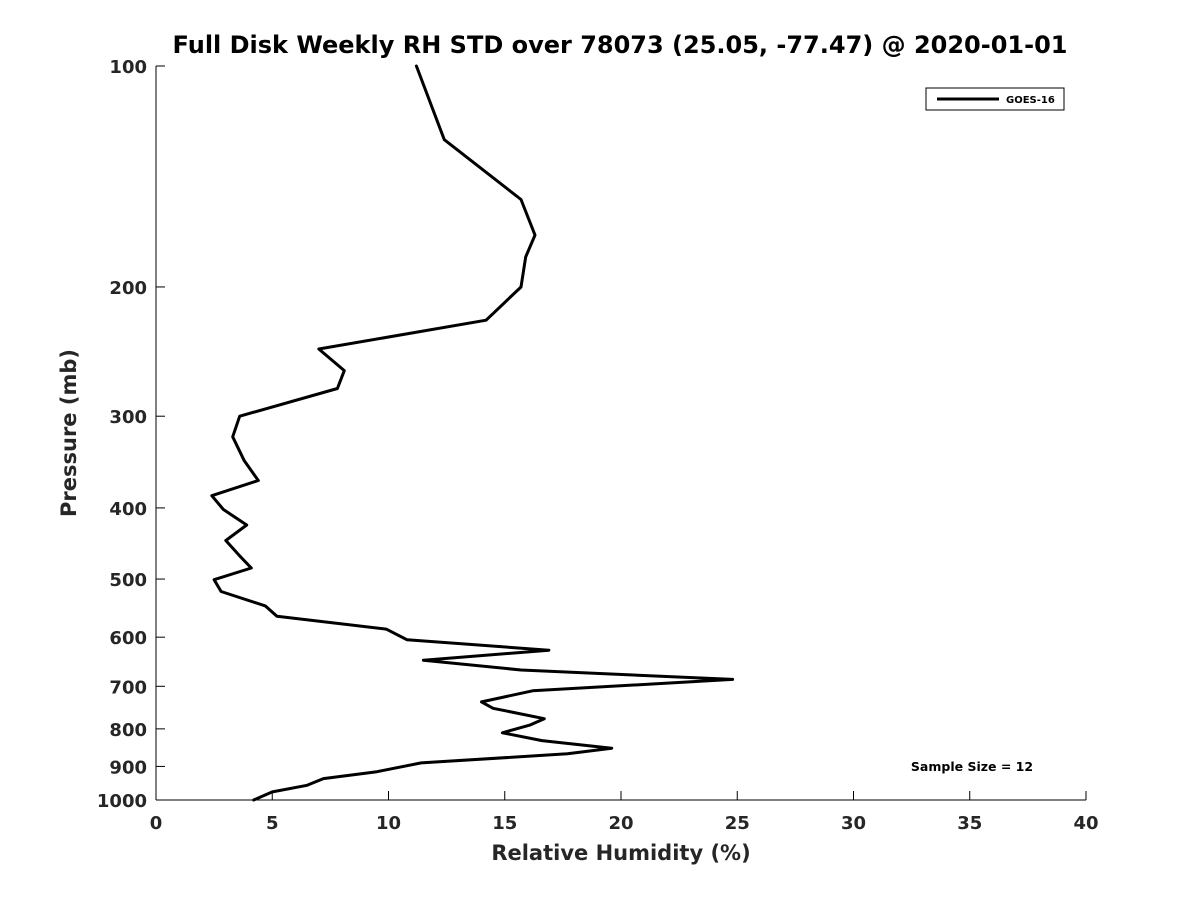 This screenshot has height=900, width=1200. What do you see at coordinates (128, 67) in the screenshot?
I see `y-tick-label: 100` at bounding box center [128, 67].